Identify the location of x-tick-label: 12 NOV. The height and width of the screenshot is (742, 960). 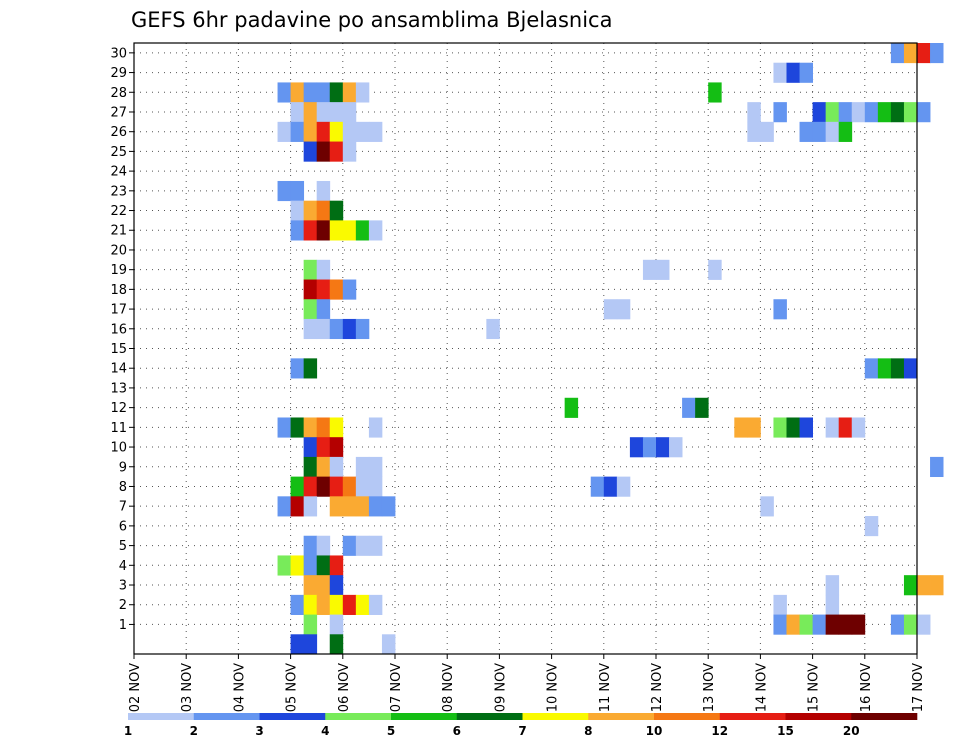
(657, 687).